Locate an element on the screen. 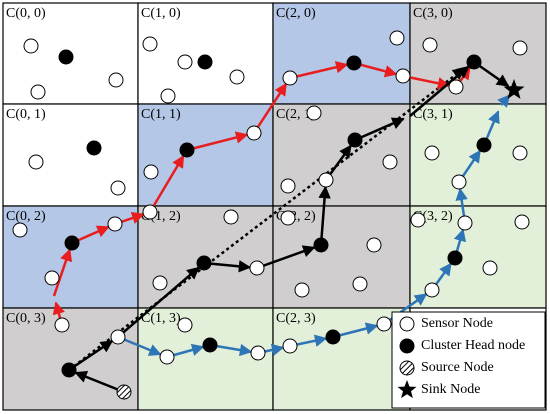  legend-label: Source Node is located at coordinates (457, 367).